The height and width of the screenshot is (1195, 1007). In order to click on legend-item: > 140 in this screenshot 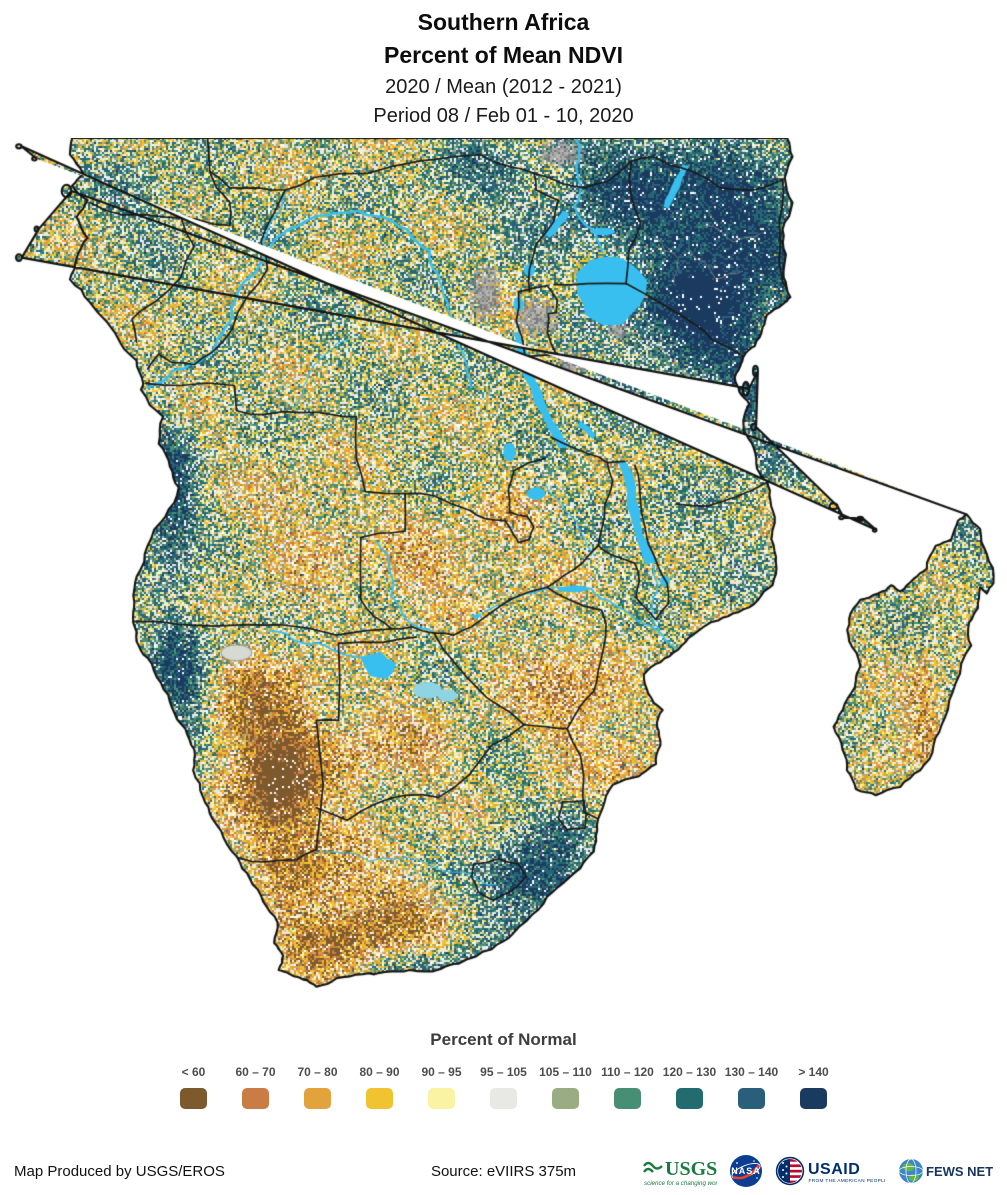, I will do `click(814, 1087)`.